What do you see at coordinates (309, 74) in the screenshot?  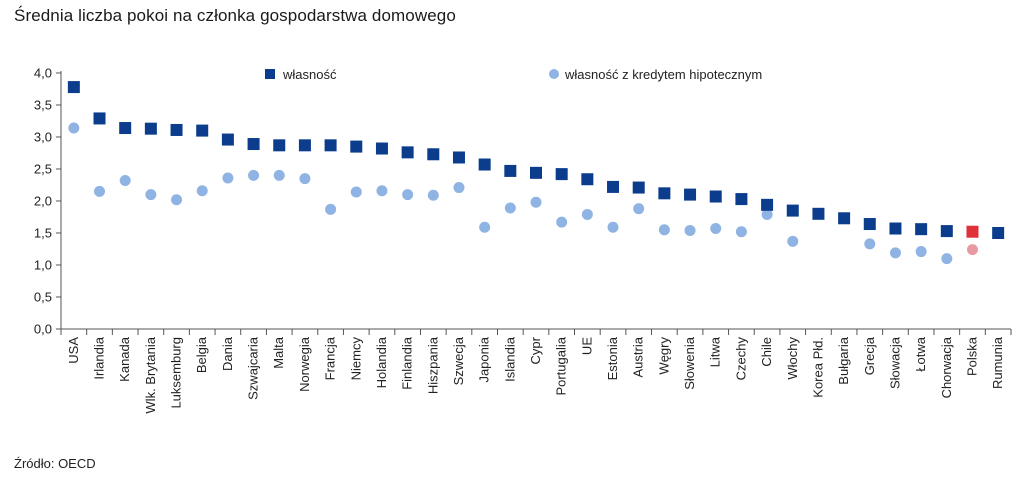 I see `legend-label-ownership: własność` at bounding box center [309, 74].